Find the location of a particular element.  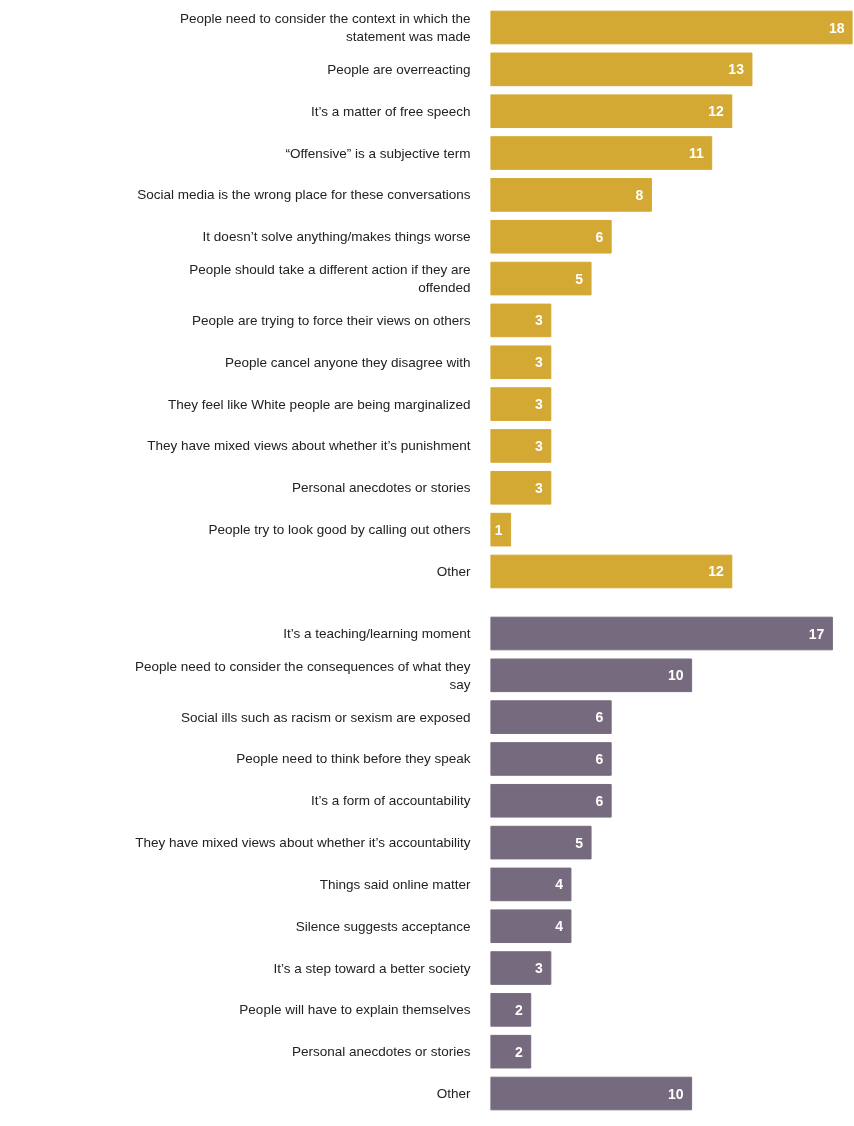

y-tick-label: People are overreacting is located at coordinates (399, 69).